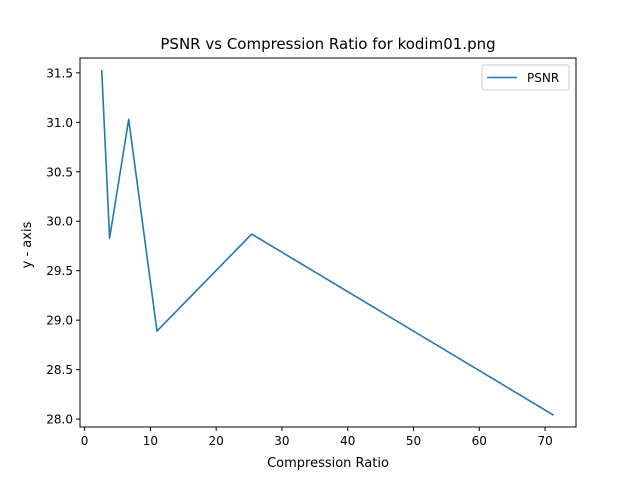  Describe the element at coordinates (281, 441) in the screenshot. I see `x-tick-label: 30` at that location.